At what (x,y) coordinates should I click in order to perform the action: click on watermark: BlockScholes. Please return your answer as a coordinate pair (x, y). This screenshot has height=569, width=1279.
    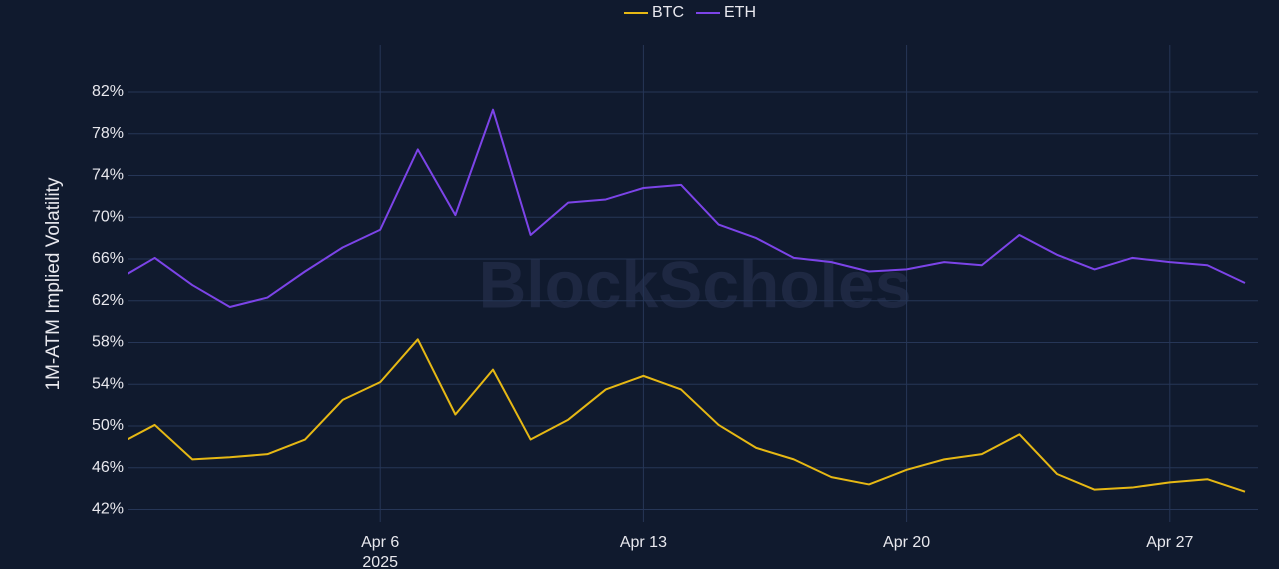
    Looking at the image, I should click on (695, 284).